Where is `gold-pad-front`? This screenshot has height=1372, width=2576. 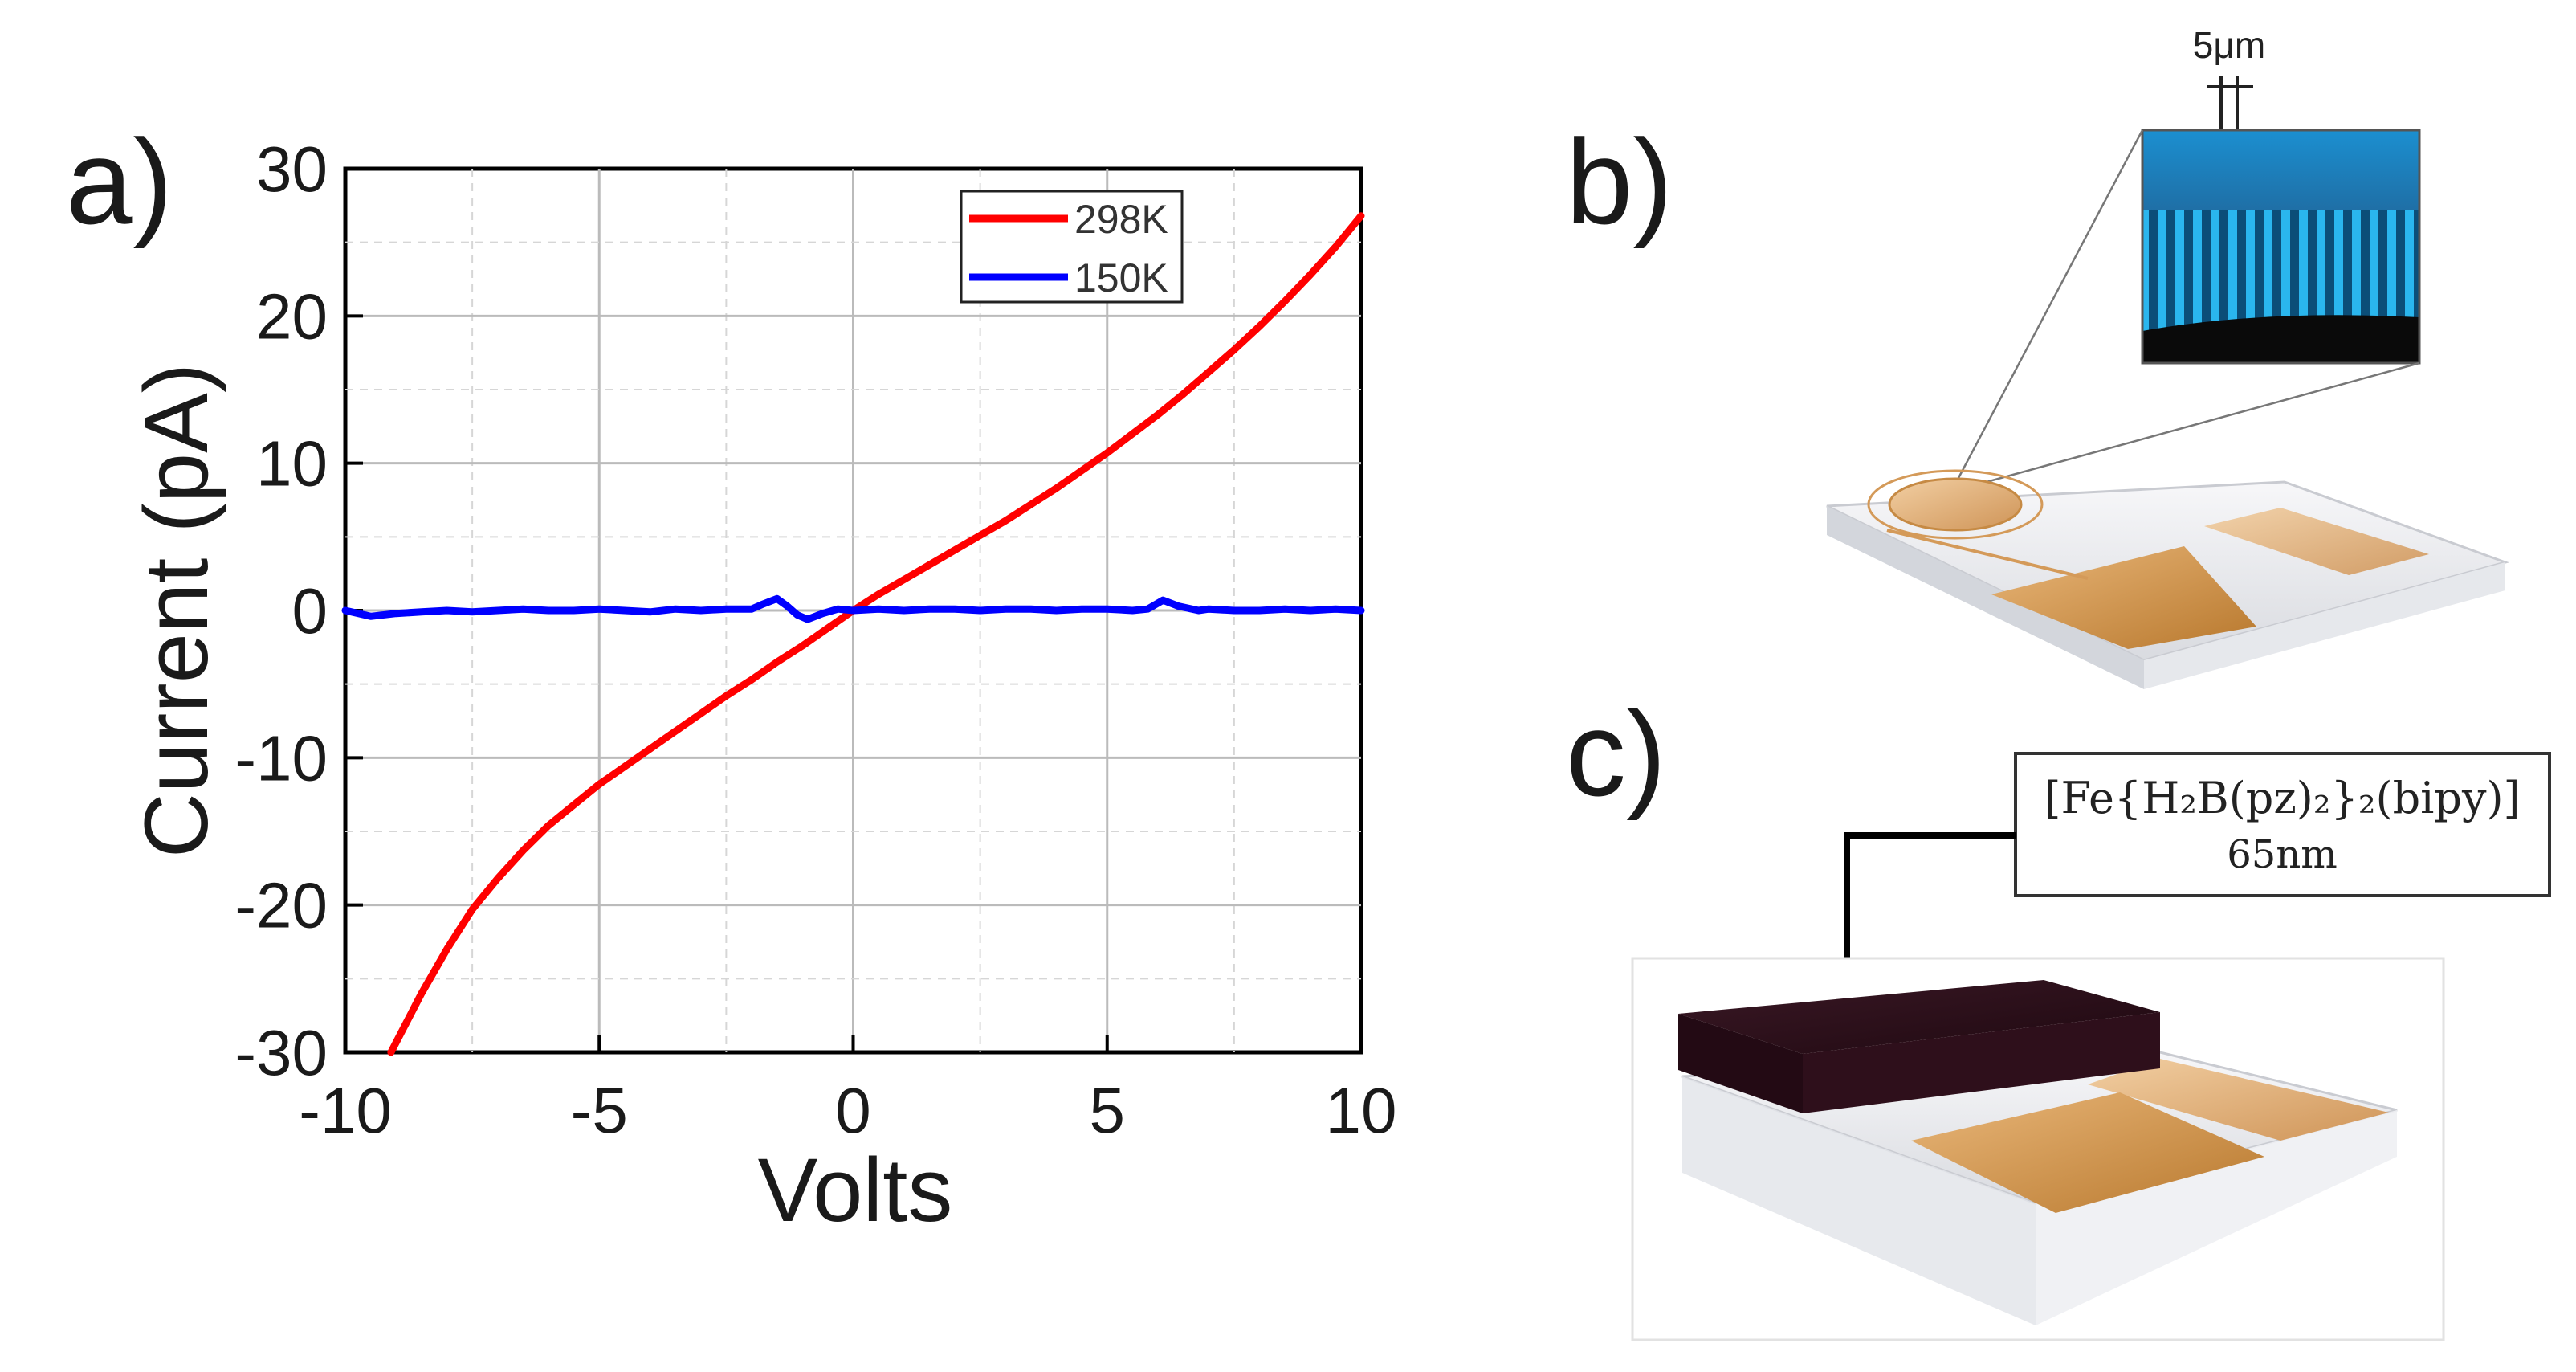 gold-pad-front is located at coordinates (2123, 597).